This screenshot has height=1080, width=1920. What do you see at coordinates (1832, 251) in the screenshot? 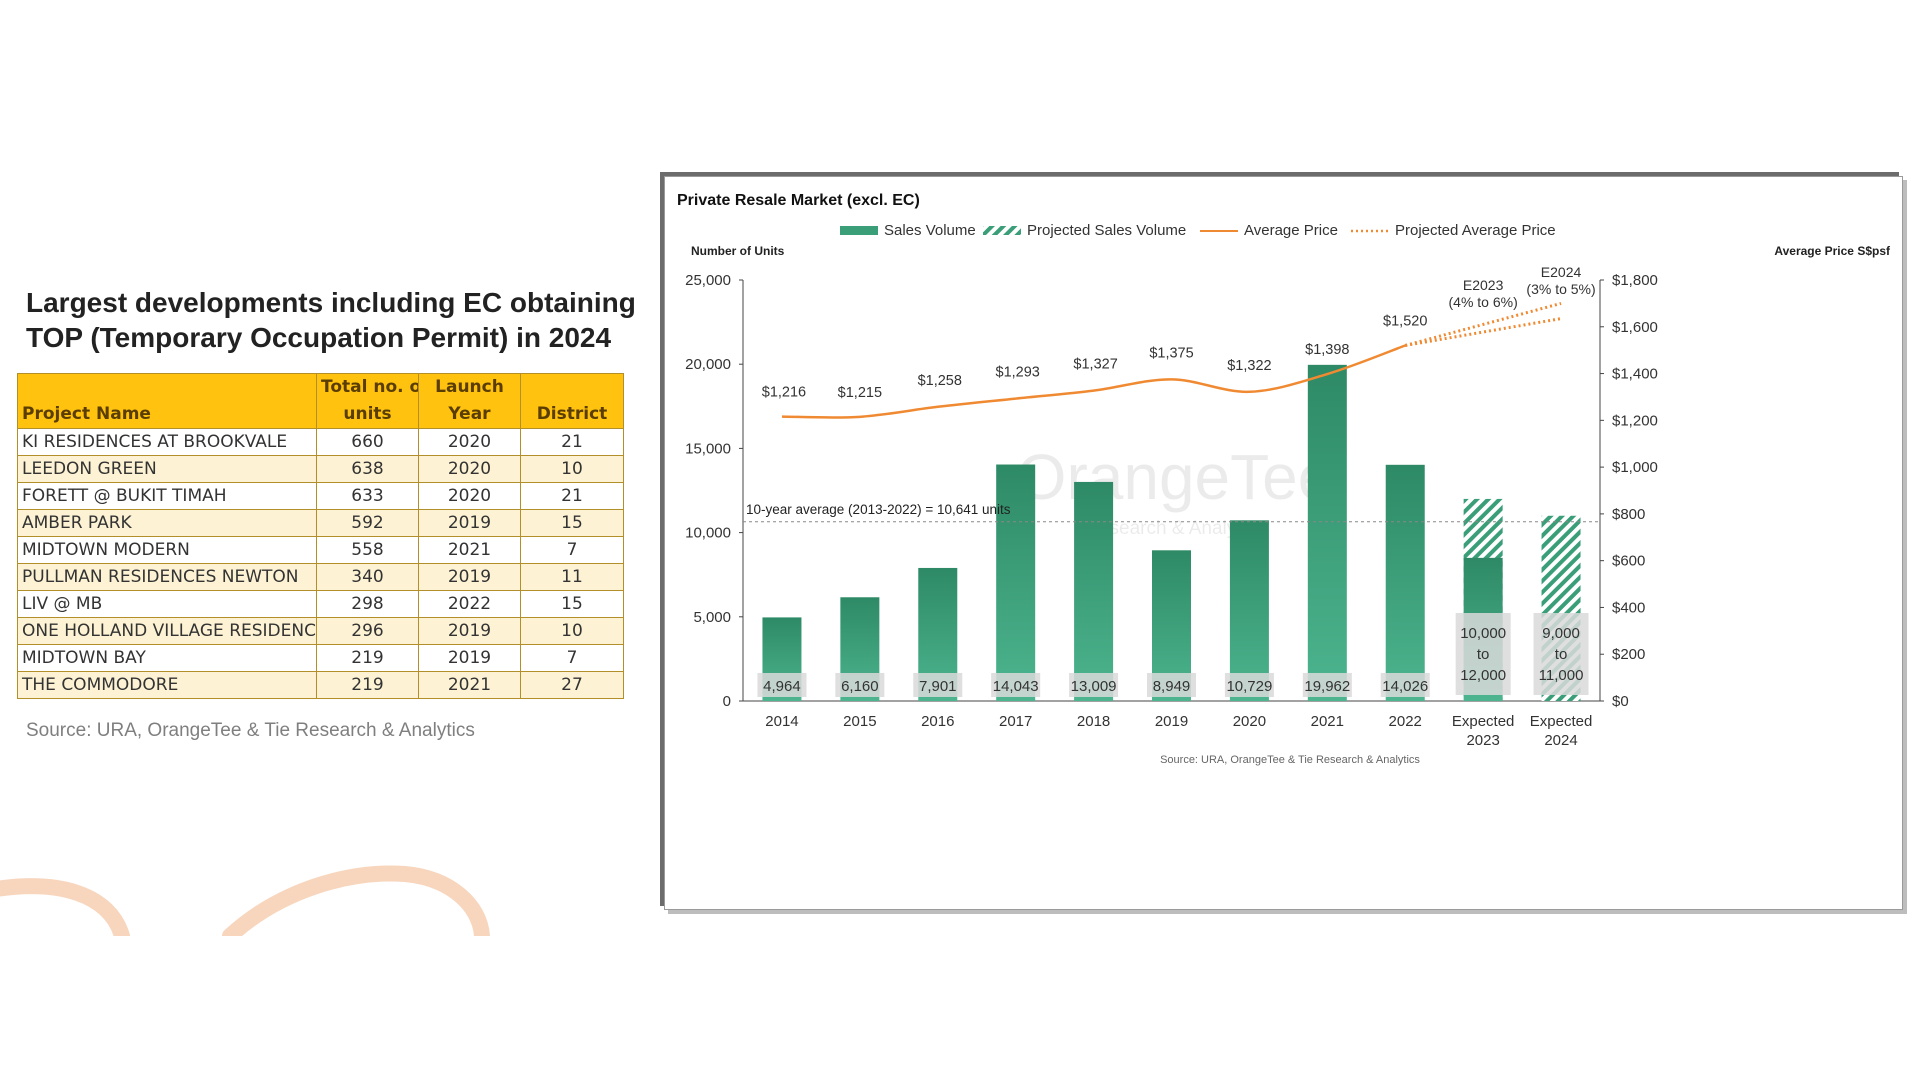
I see `y2-axis-title: Average Price S$psf` at bounding box center [1832, 251].